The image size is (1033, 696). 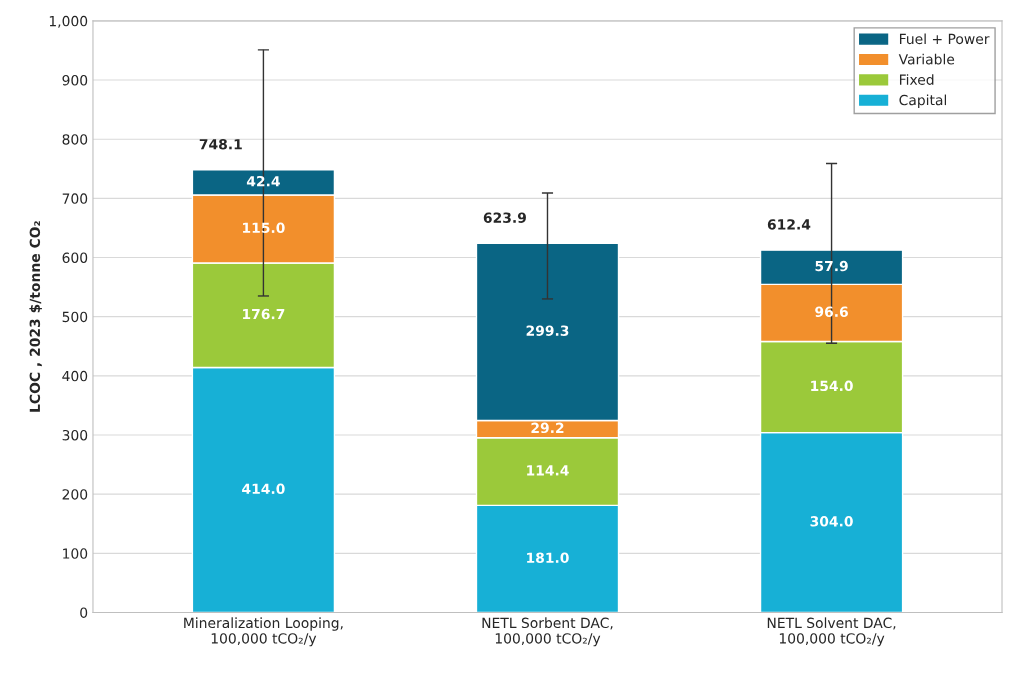 I want to click on y-tick-label: 800, so click(x=75, y=139).